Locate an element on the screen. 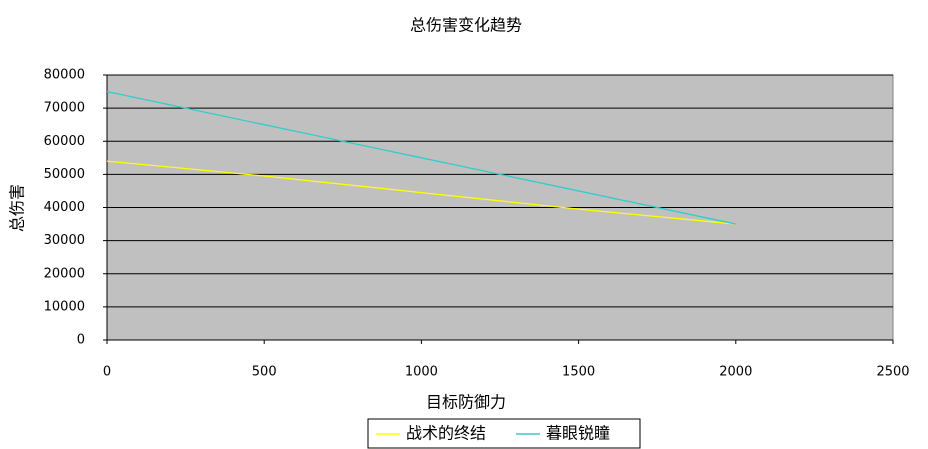 This screenshot has width=928, height=449. legend-label: 战术的终结 is located at coordinates (446, 433).